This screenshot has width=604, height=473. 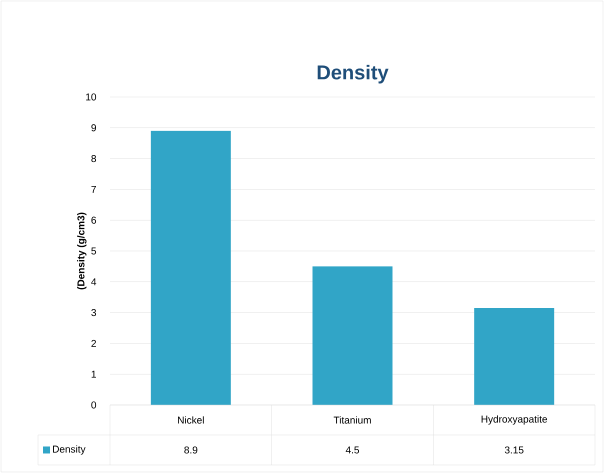 I want to click on y-tick-label: 9, so click(x=93, y=128).